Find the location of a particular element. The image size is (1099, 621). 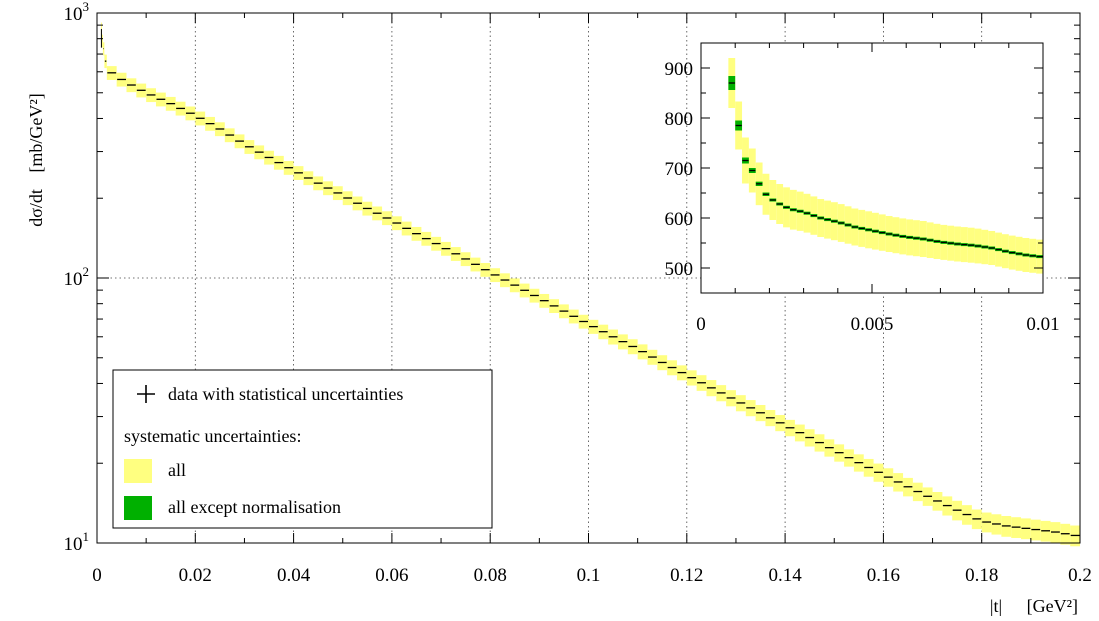

main-x-tick-label: 0 is located at coordinates (97, 575).